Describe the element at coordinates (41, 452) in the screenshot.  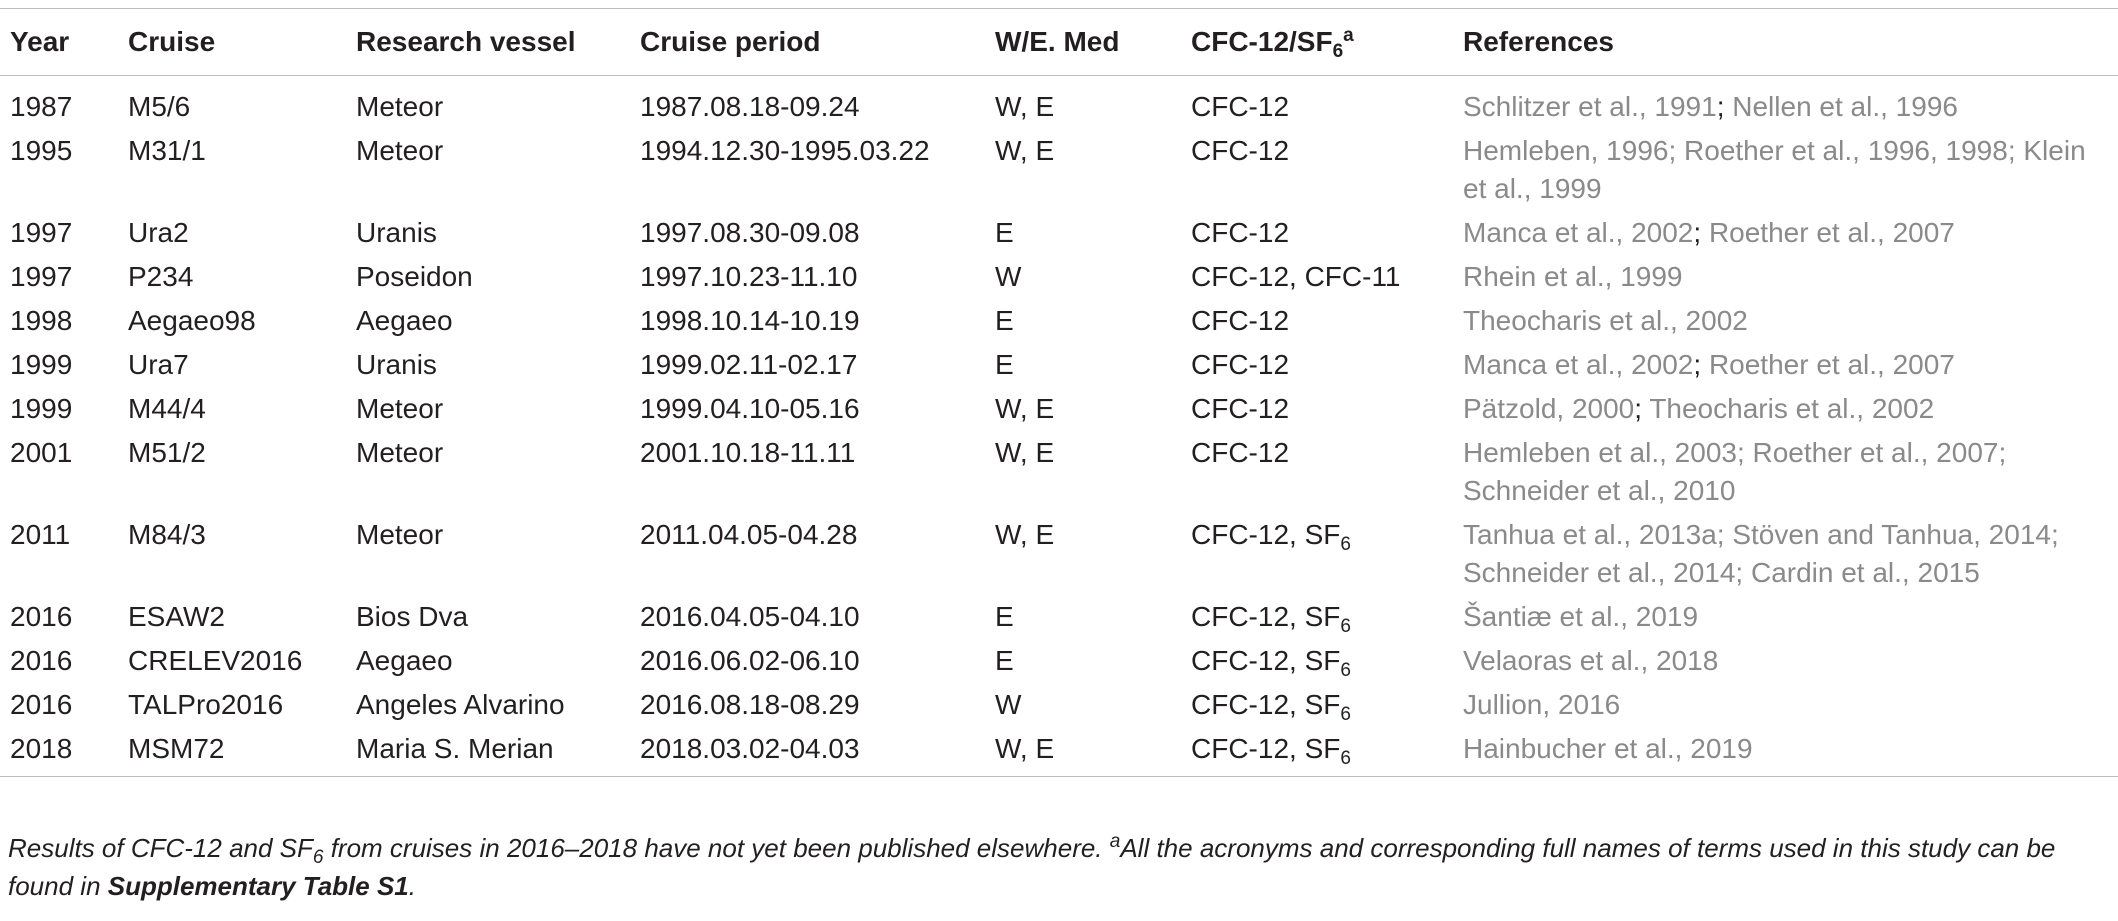
I see `cell-year: 2001` at that location.